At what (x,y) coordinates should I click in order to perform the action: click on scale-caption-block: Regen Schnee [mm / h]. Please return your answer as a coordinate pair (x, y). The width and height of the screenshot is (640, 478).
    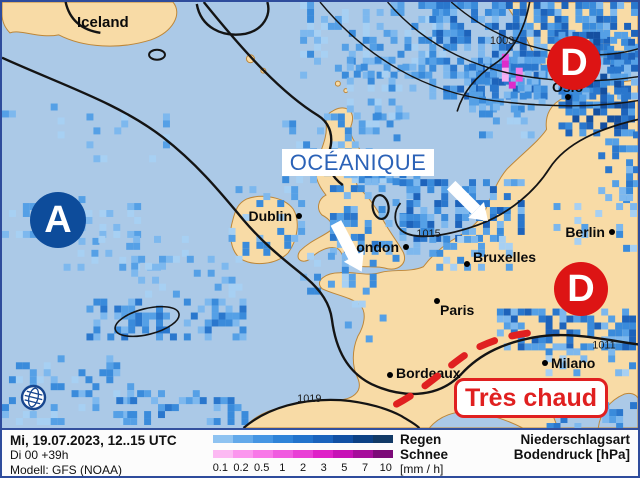
    Looking at the image, I should click on (424, 454).